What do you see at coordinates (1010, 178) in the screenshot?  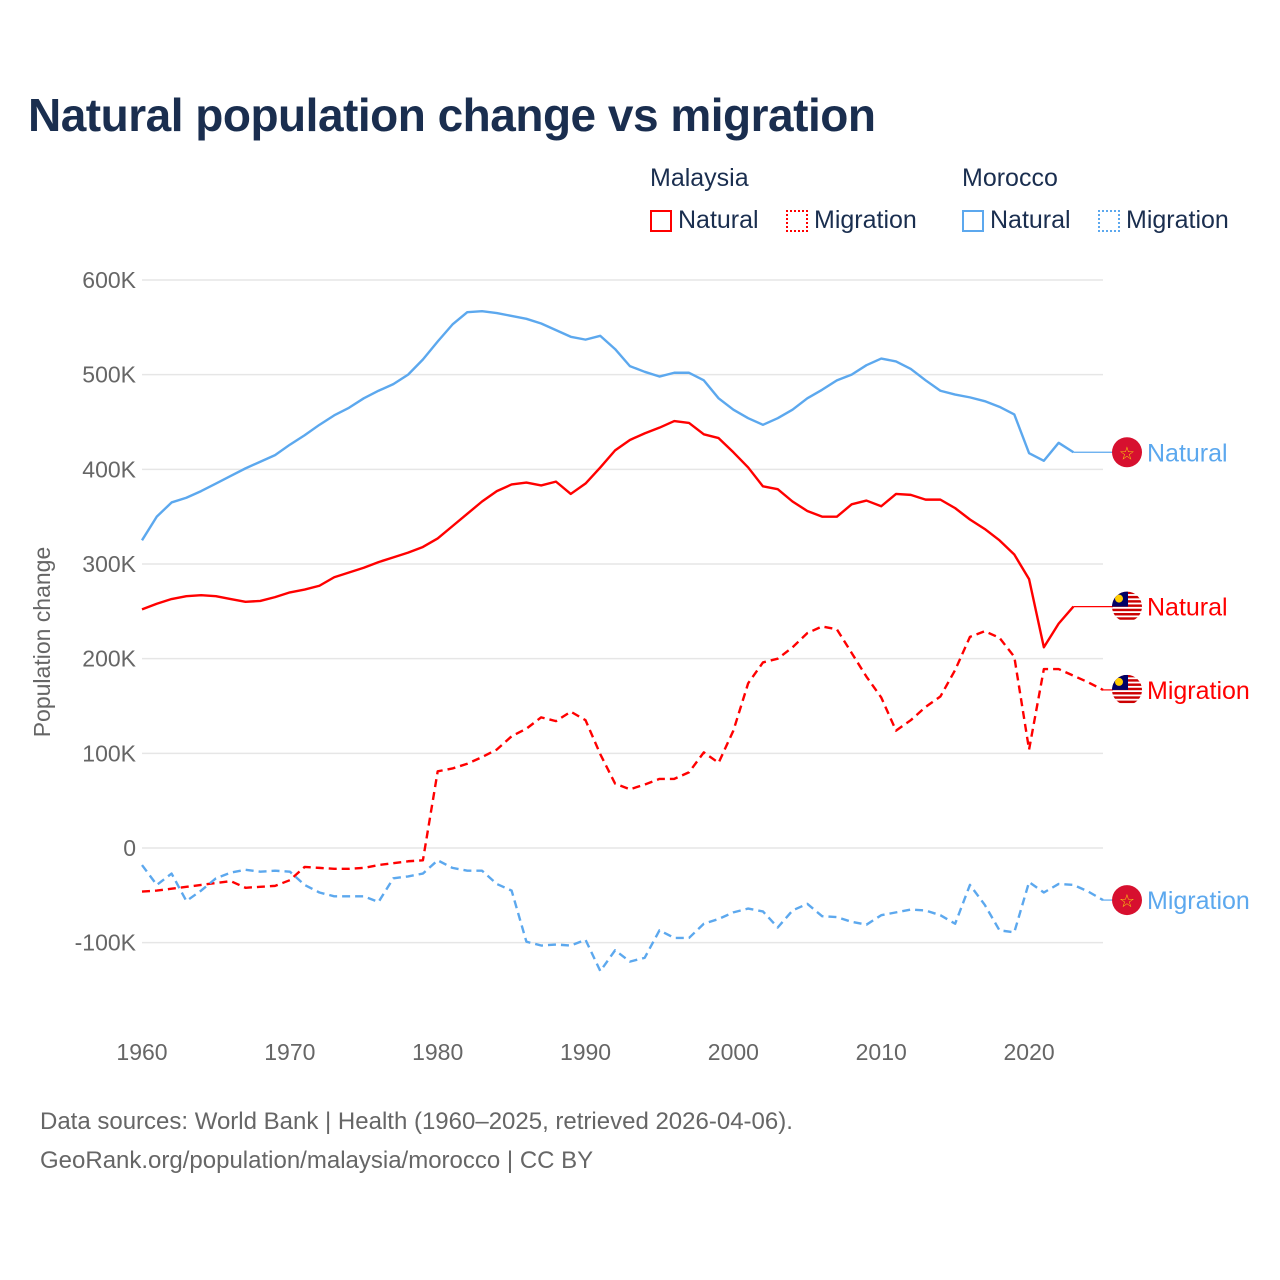 I see `legend-group-morocco: Morocco` at bounding box center [1010, 178].